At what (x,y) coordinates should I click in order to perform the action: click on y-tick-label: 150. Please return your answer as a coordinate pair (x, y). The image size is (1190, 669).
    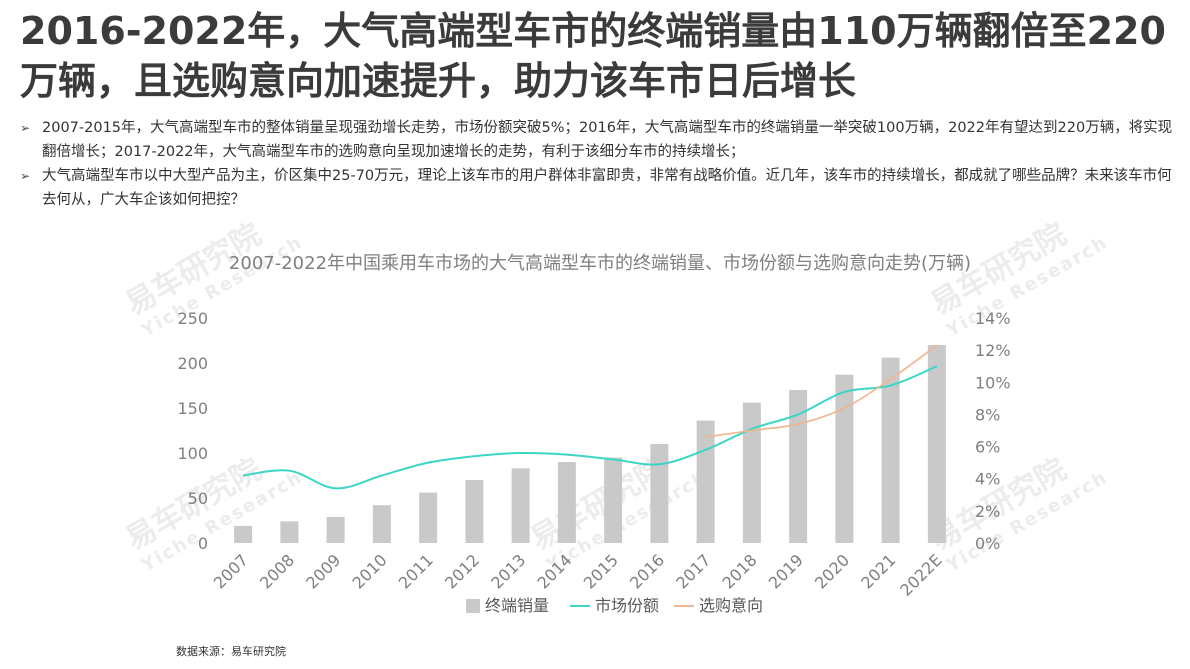
    Looking at the image, I should click on (192, 408).